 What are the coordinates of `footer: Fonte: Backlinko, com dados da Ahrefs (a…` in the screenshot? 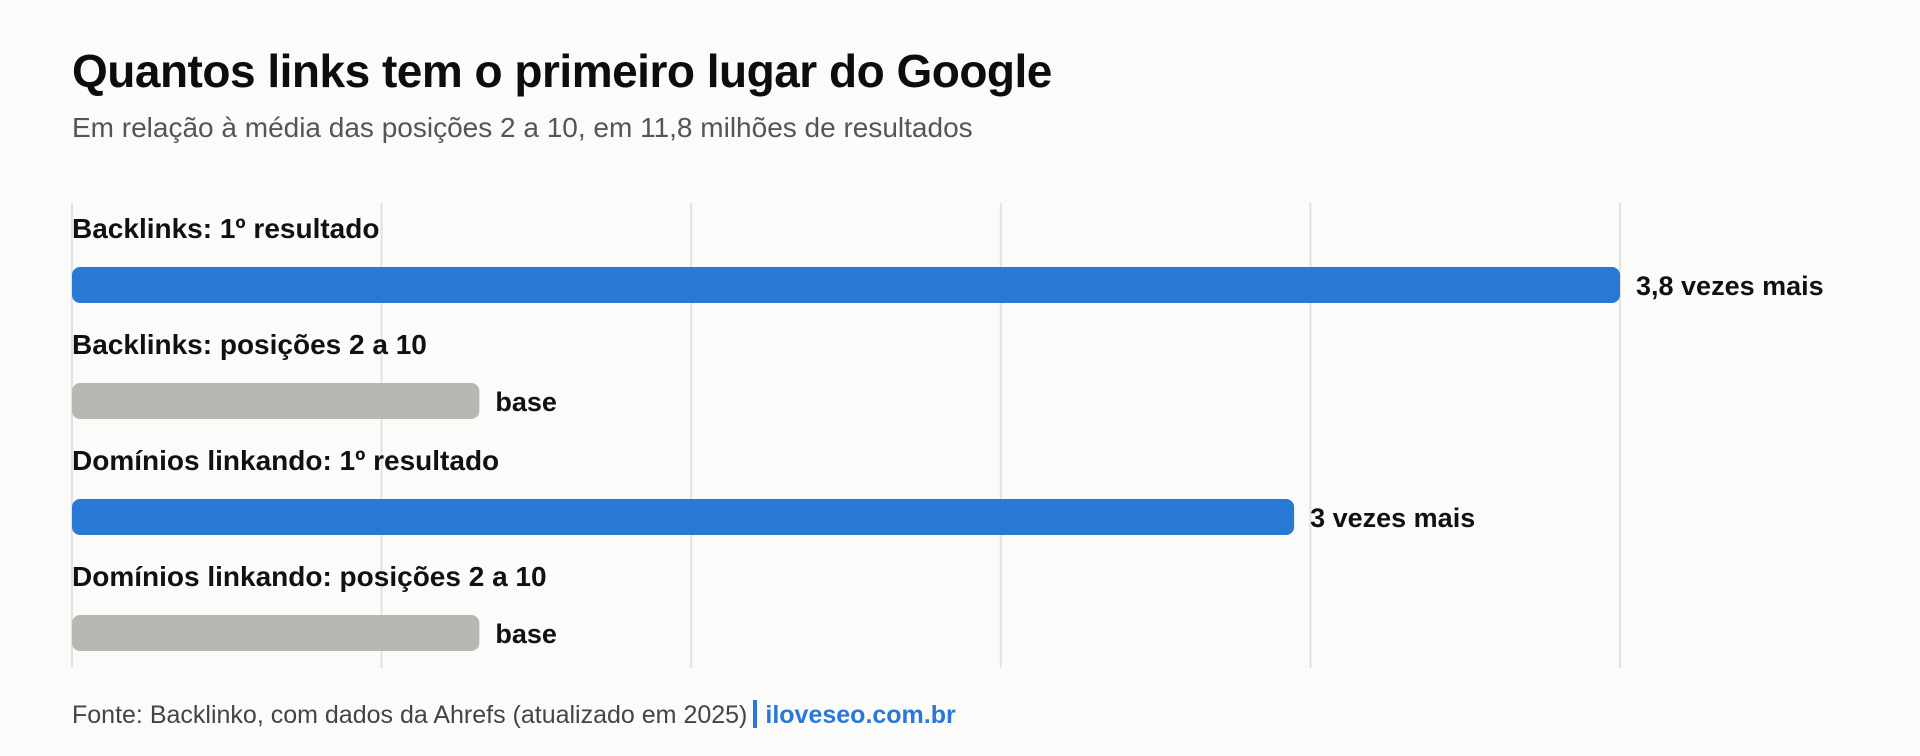 It's located at (514, 715).